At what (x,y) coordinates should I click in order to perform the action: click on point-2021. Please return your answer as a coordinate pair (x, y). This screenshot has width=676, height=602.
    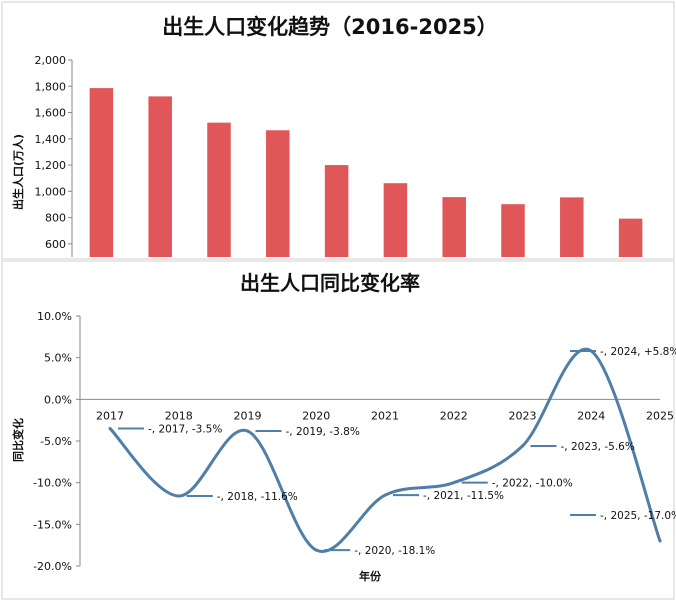
    Looking at the image, I should click on (385, 495).